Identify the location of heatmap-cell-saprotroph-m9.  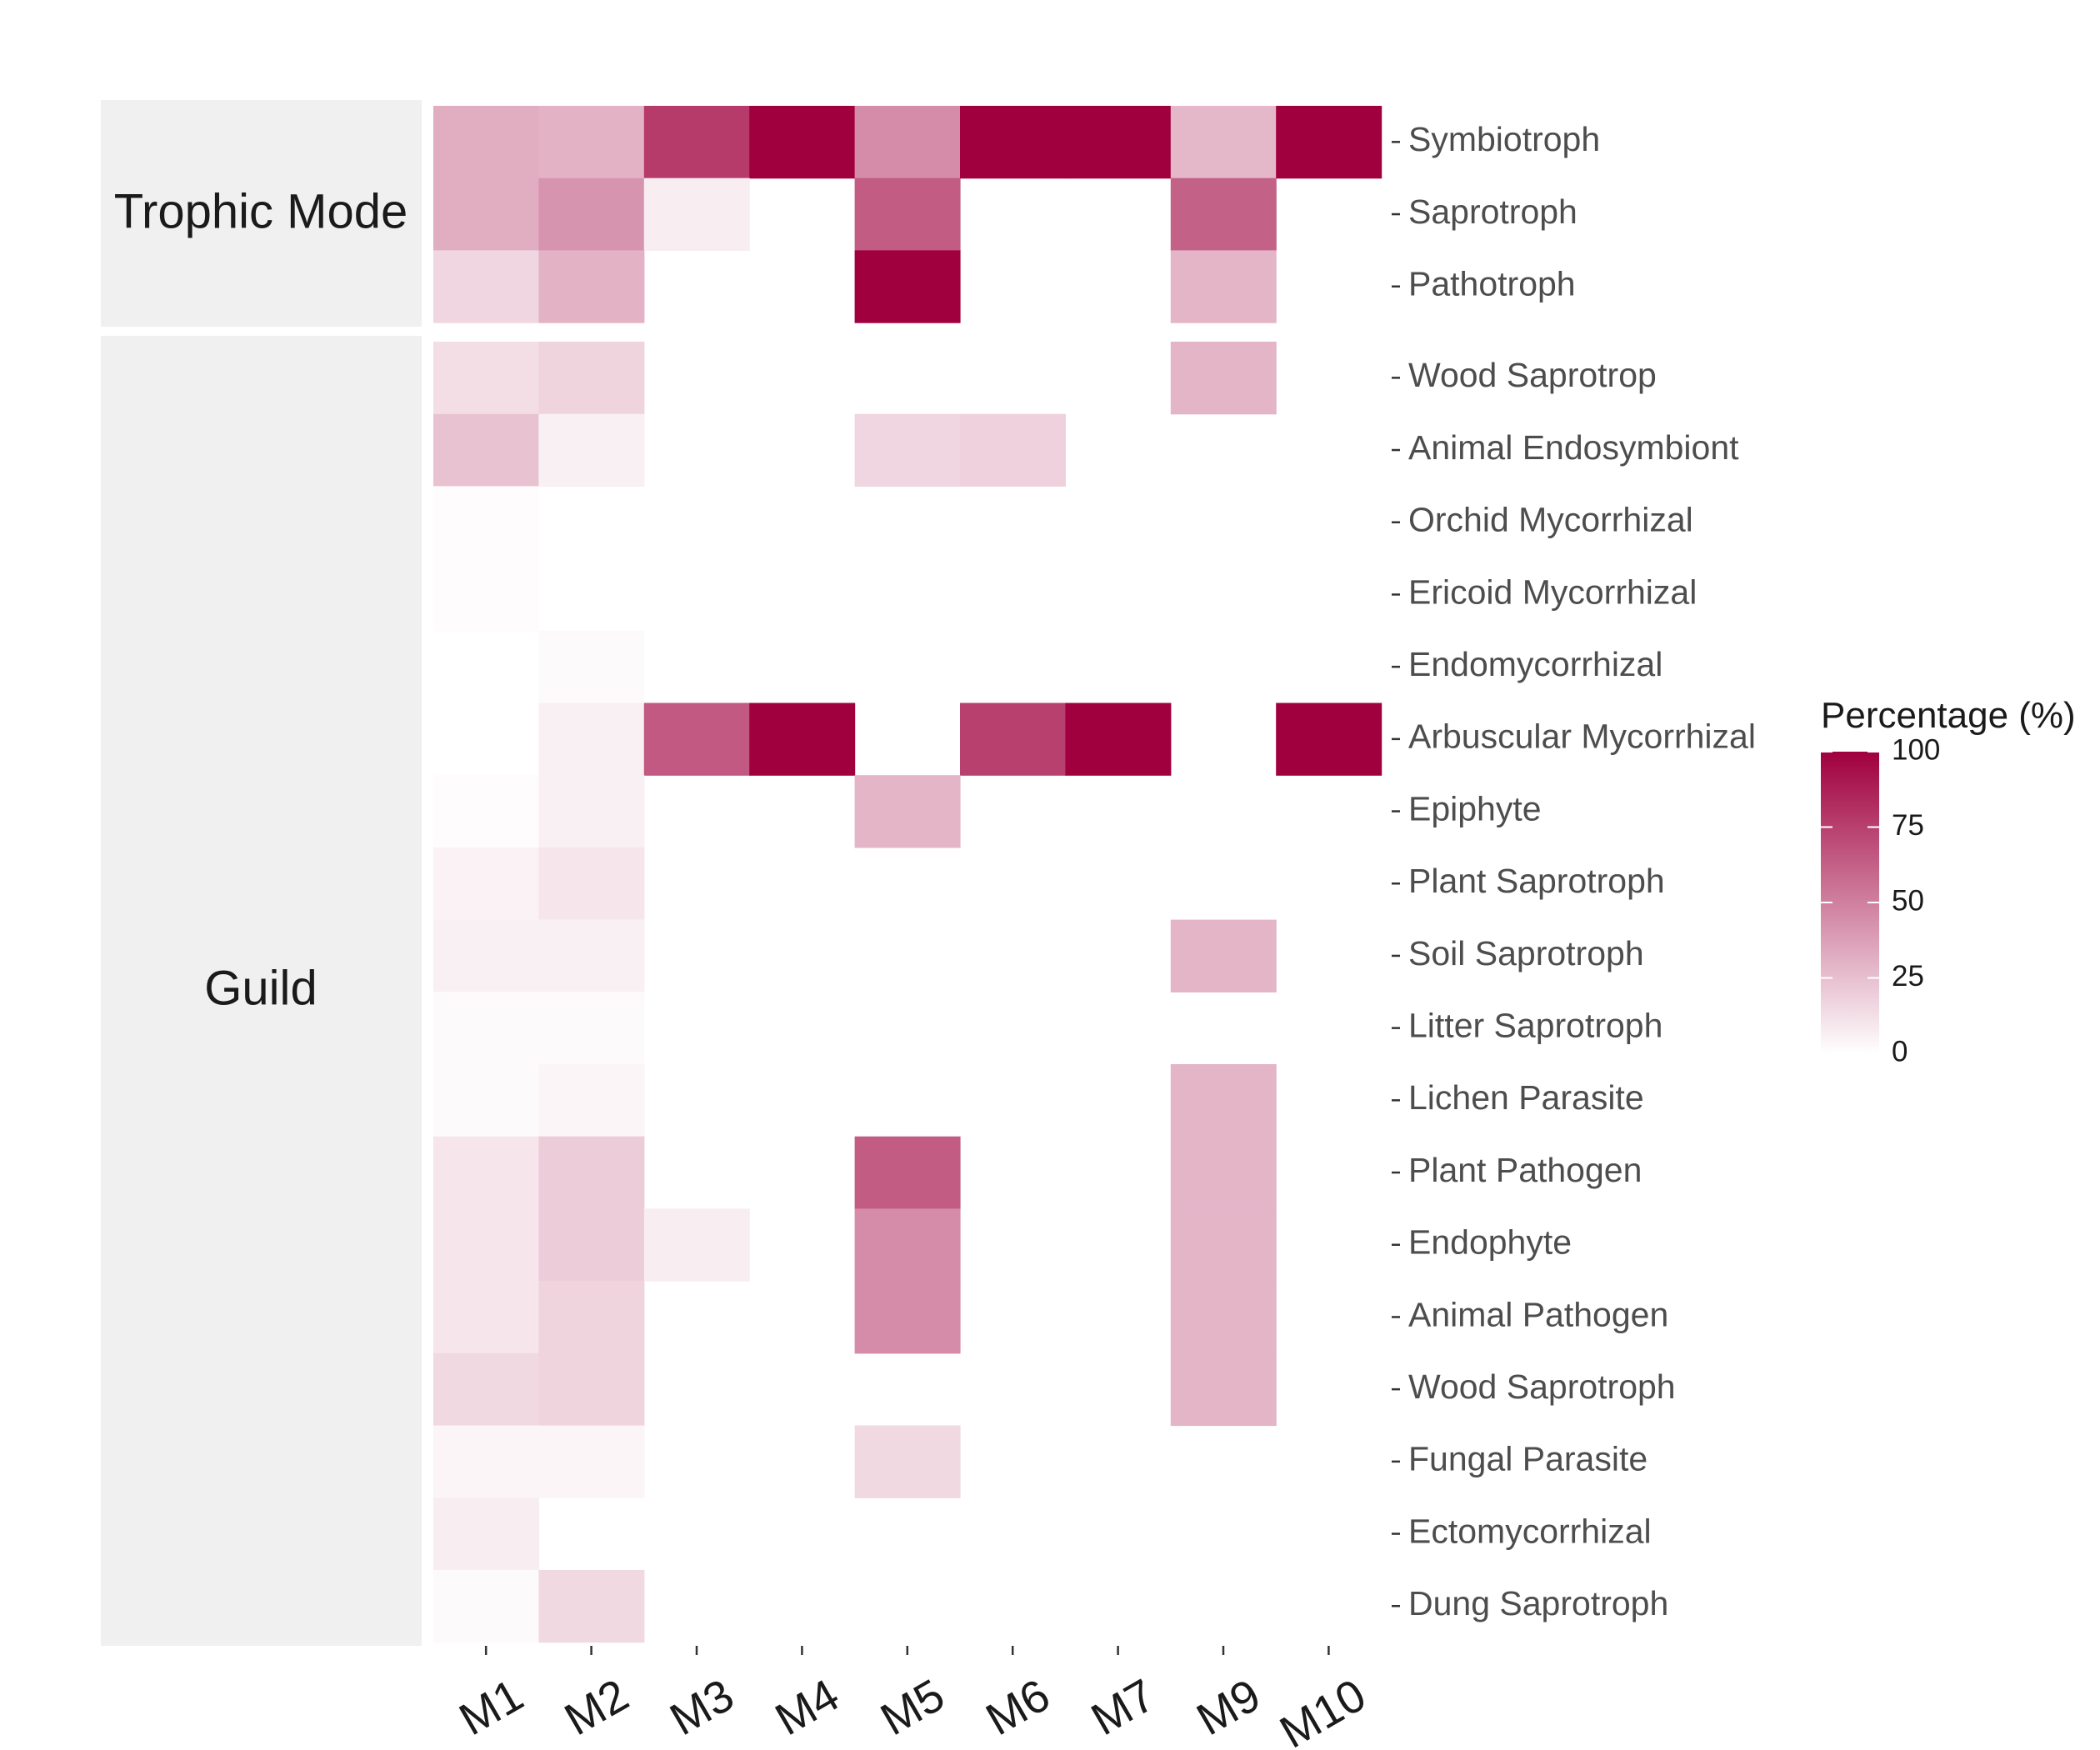
(1223, 214).